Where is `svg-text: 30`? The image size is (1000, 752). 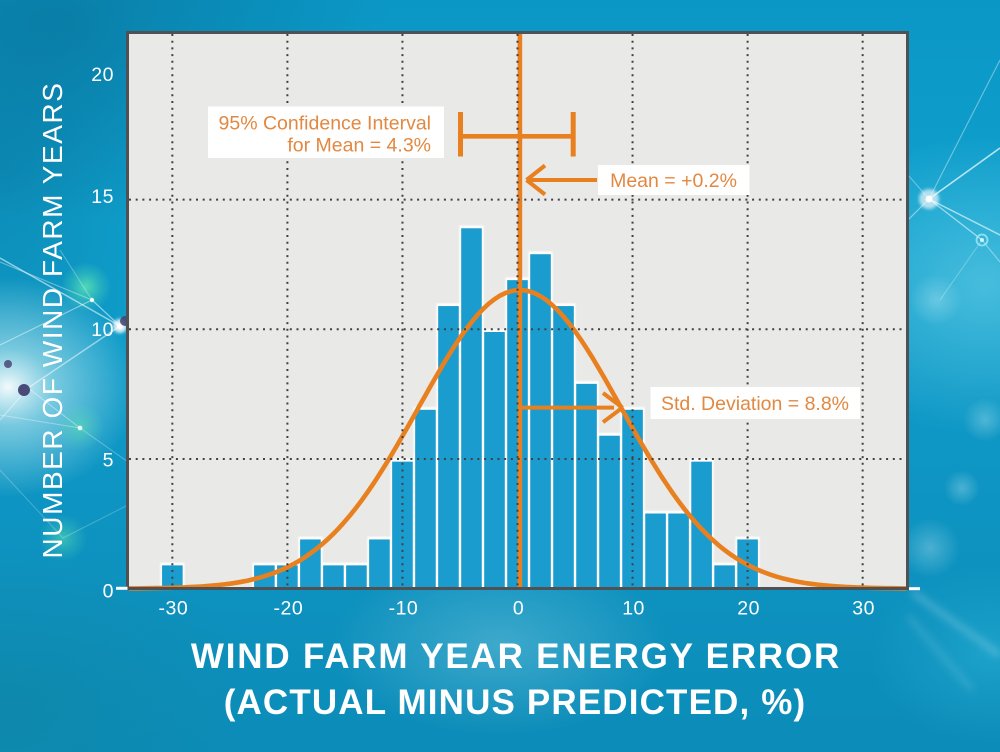
svg-text: 30 is located at coordinates (863, 609).